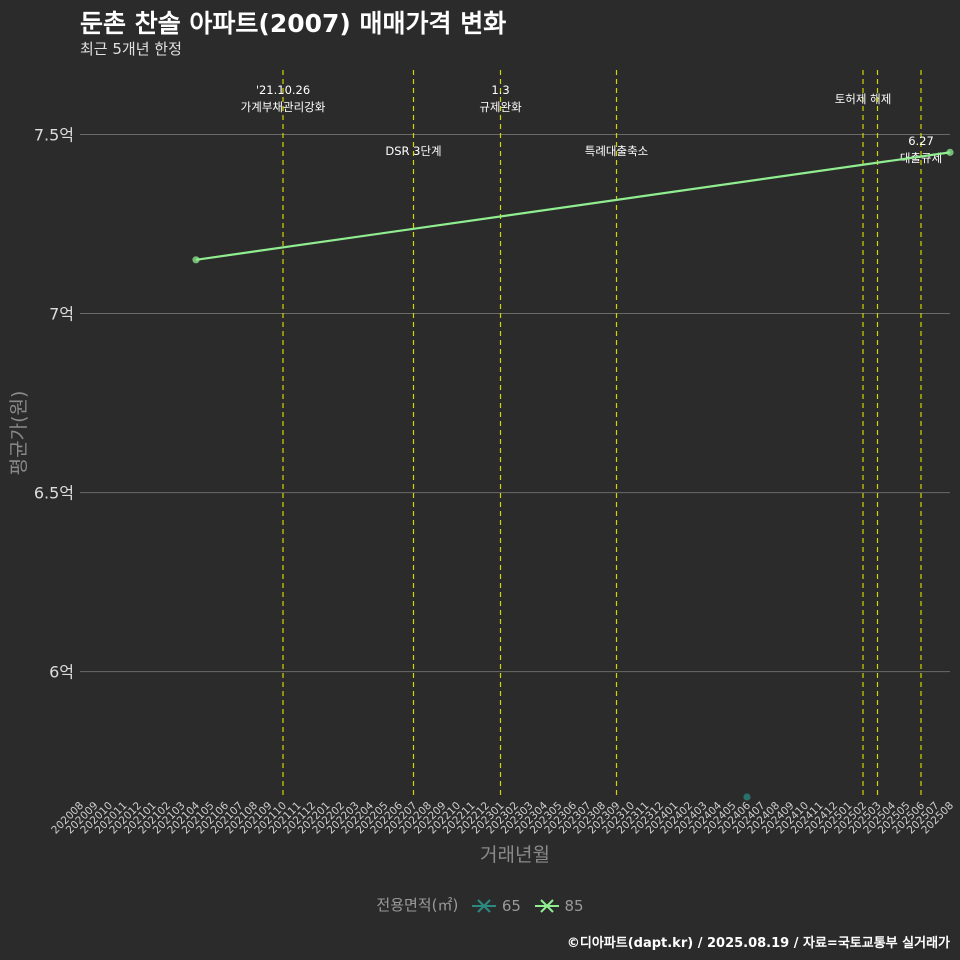 This screenshot has height=960, width=960. I want to click on y-axis-title: 평균가(원), so click(19, 433).